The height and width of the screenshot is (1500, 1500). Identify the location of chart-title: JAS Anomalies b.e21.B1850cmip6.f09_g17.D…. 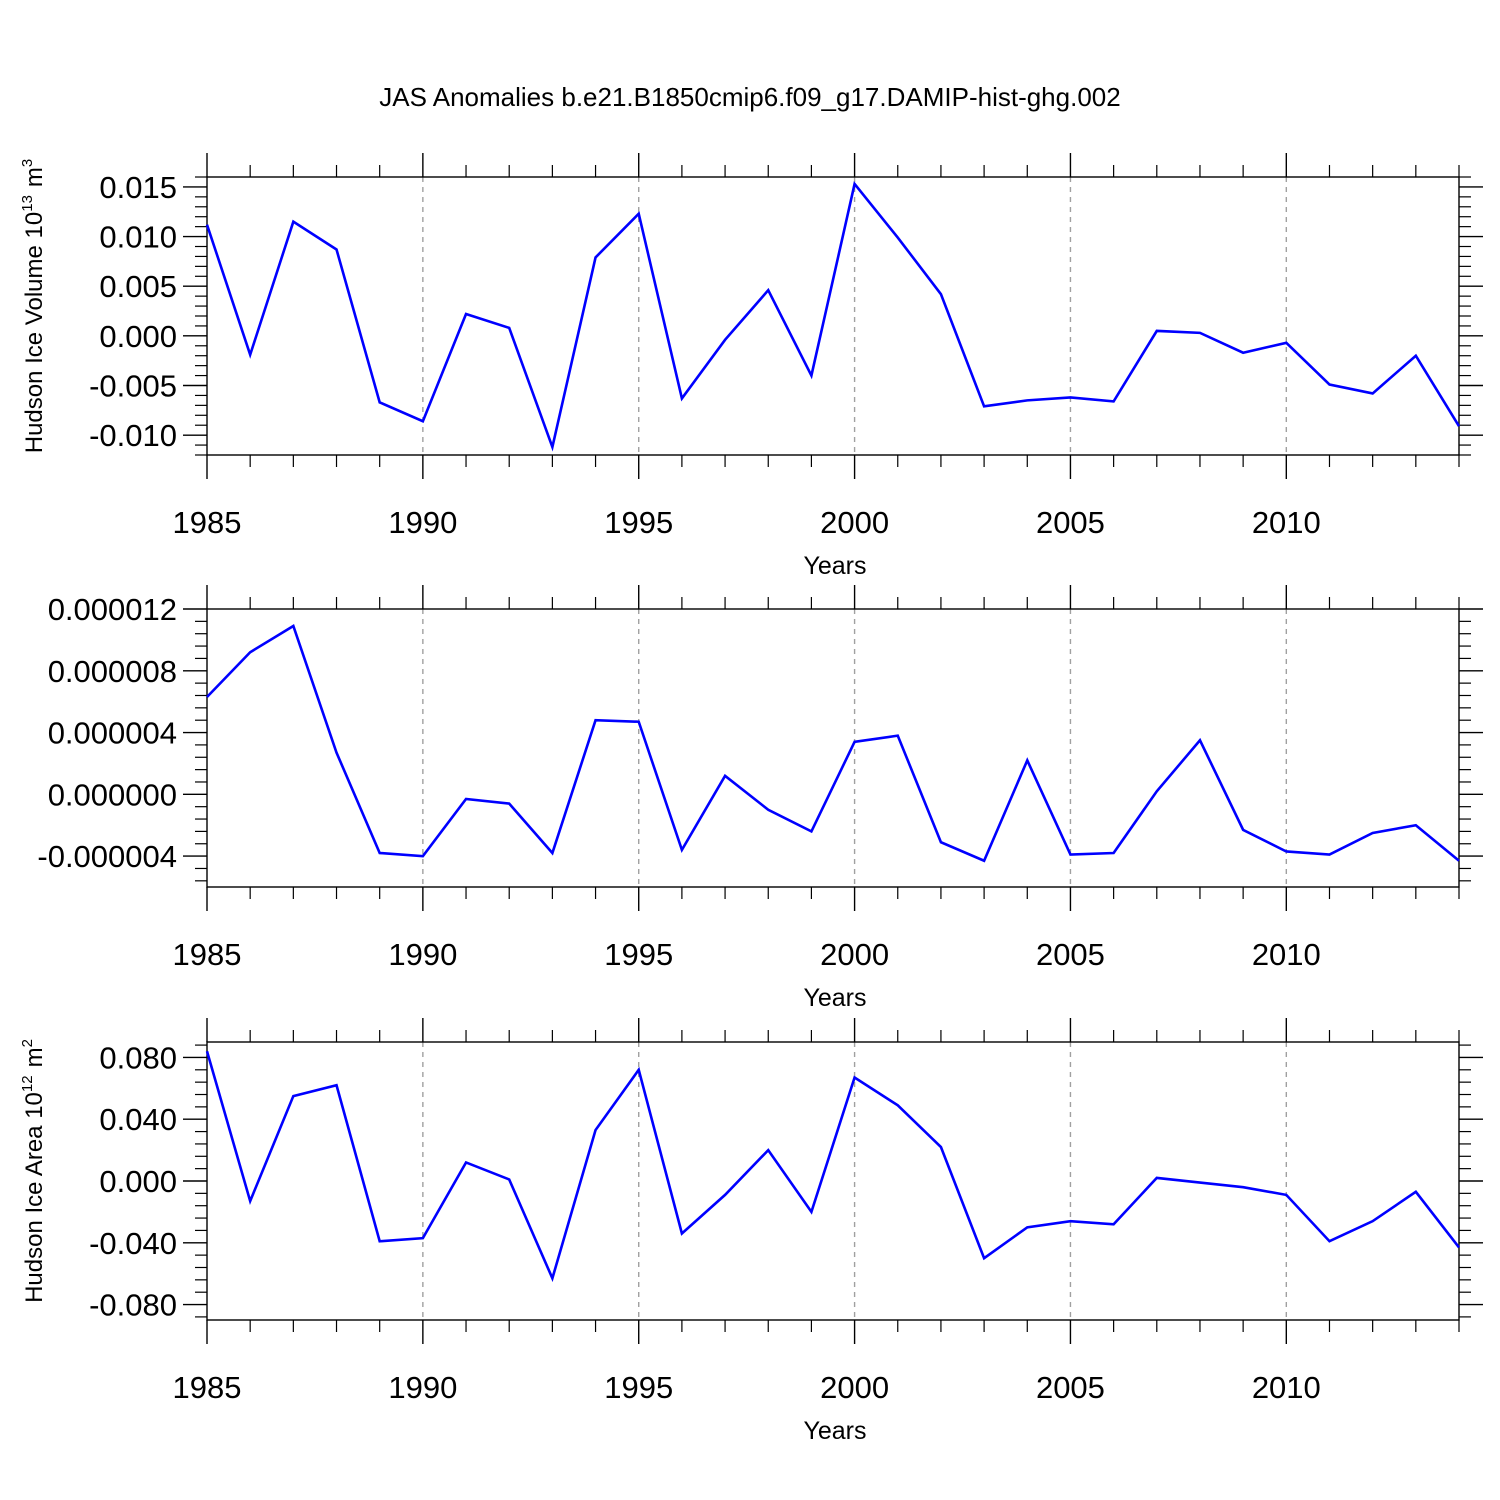
(749, 97).